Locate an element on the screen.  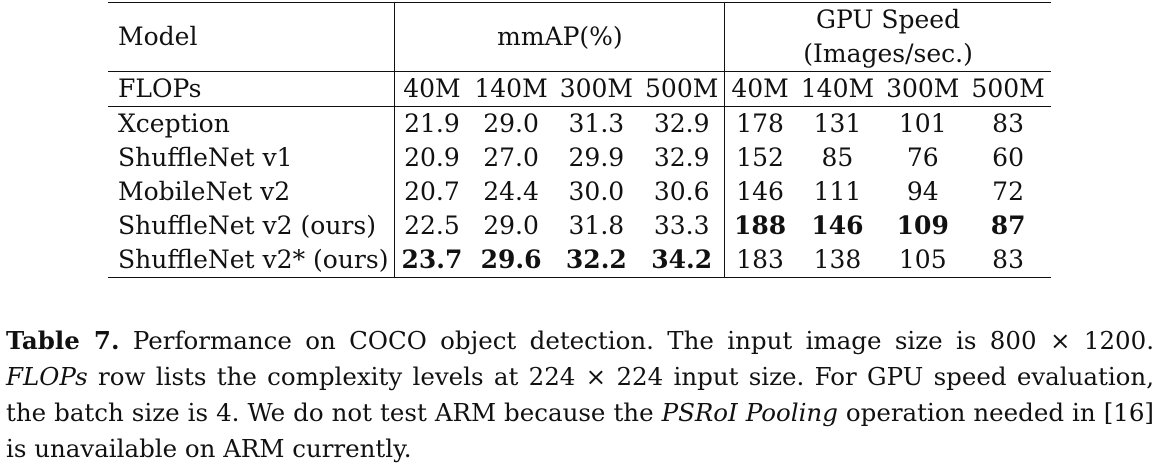
gpu-speed-cell: 76 is located at coordinates (922, 157).